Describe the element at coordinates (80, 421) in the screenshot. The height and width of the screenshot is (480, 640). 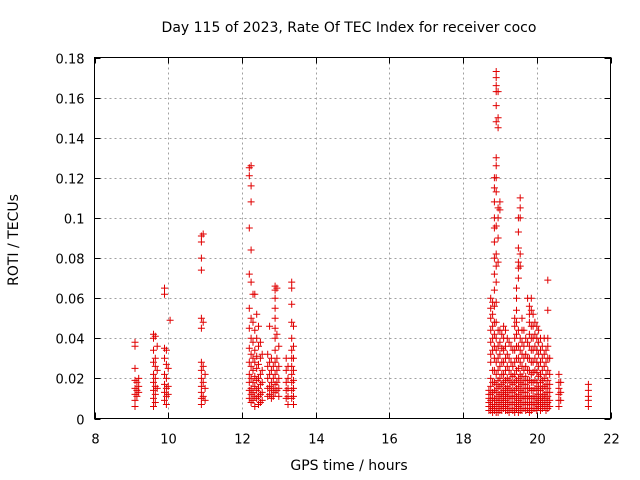
I see `y-tick-label: 0` at that location.